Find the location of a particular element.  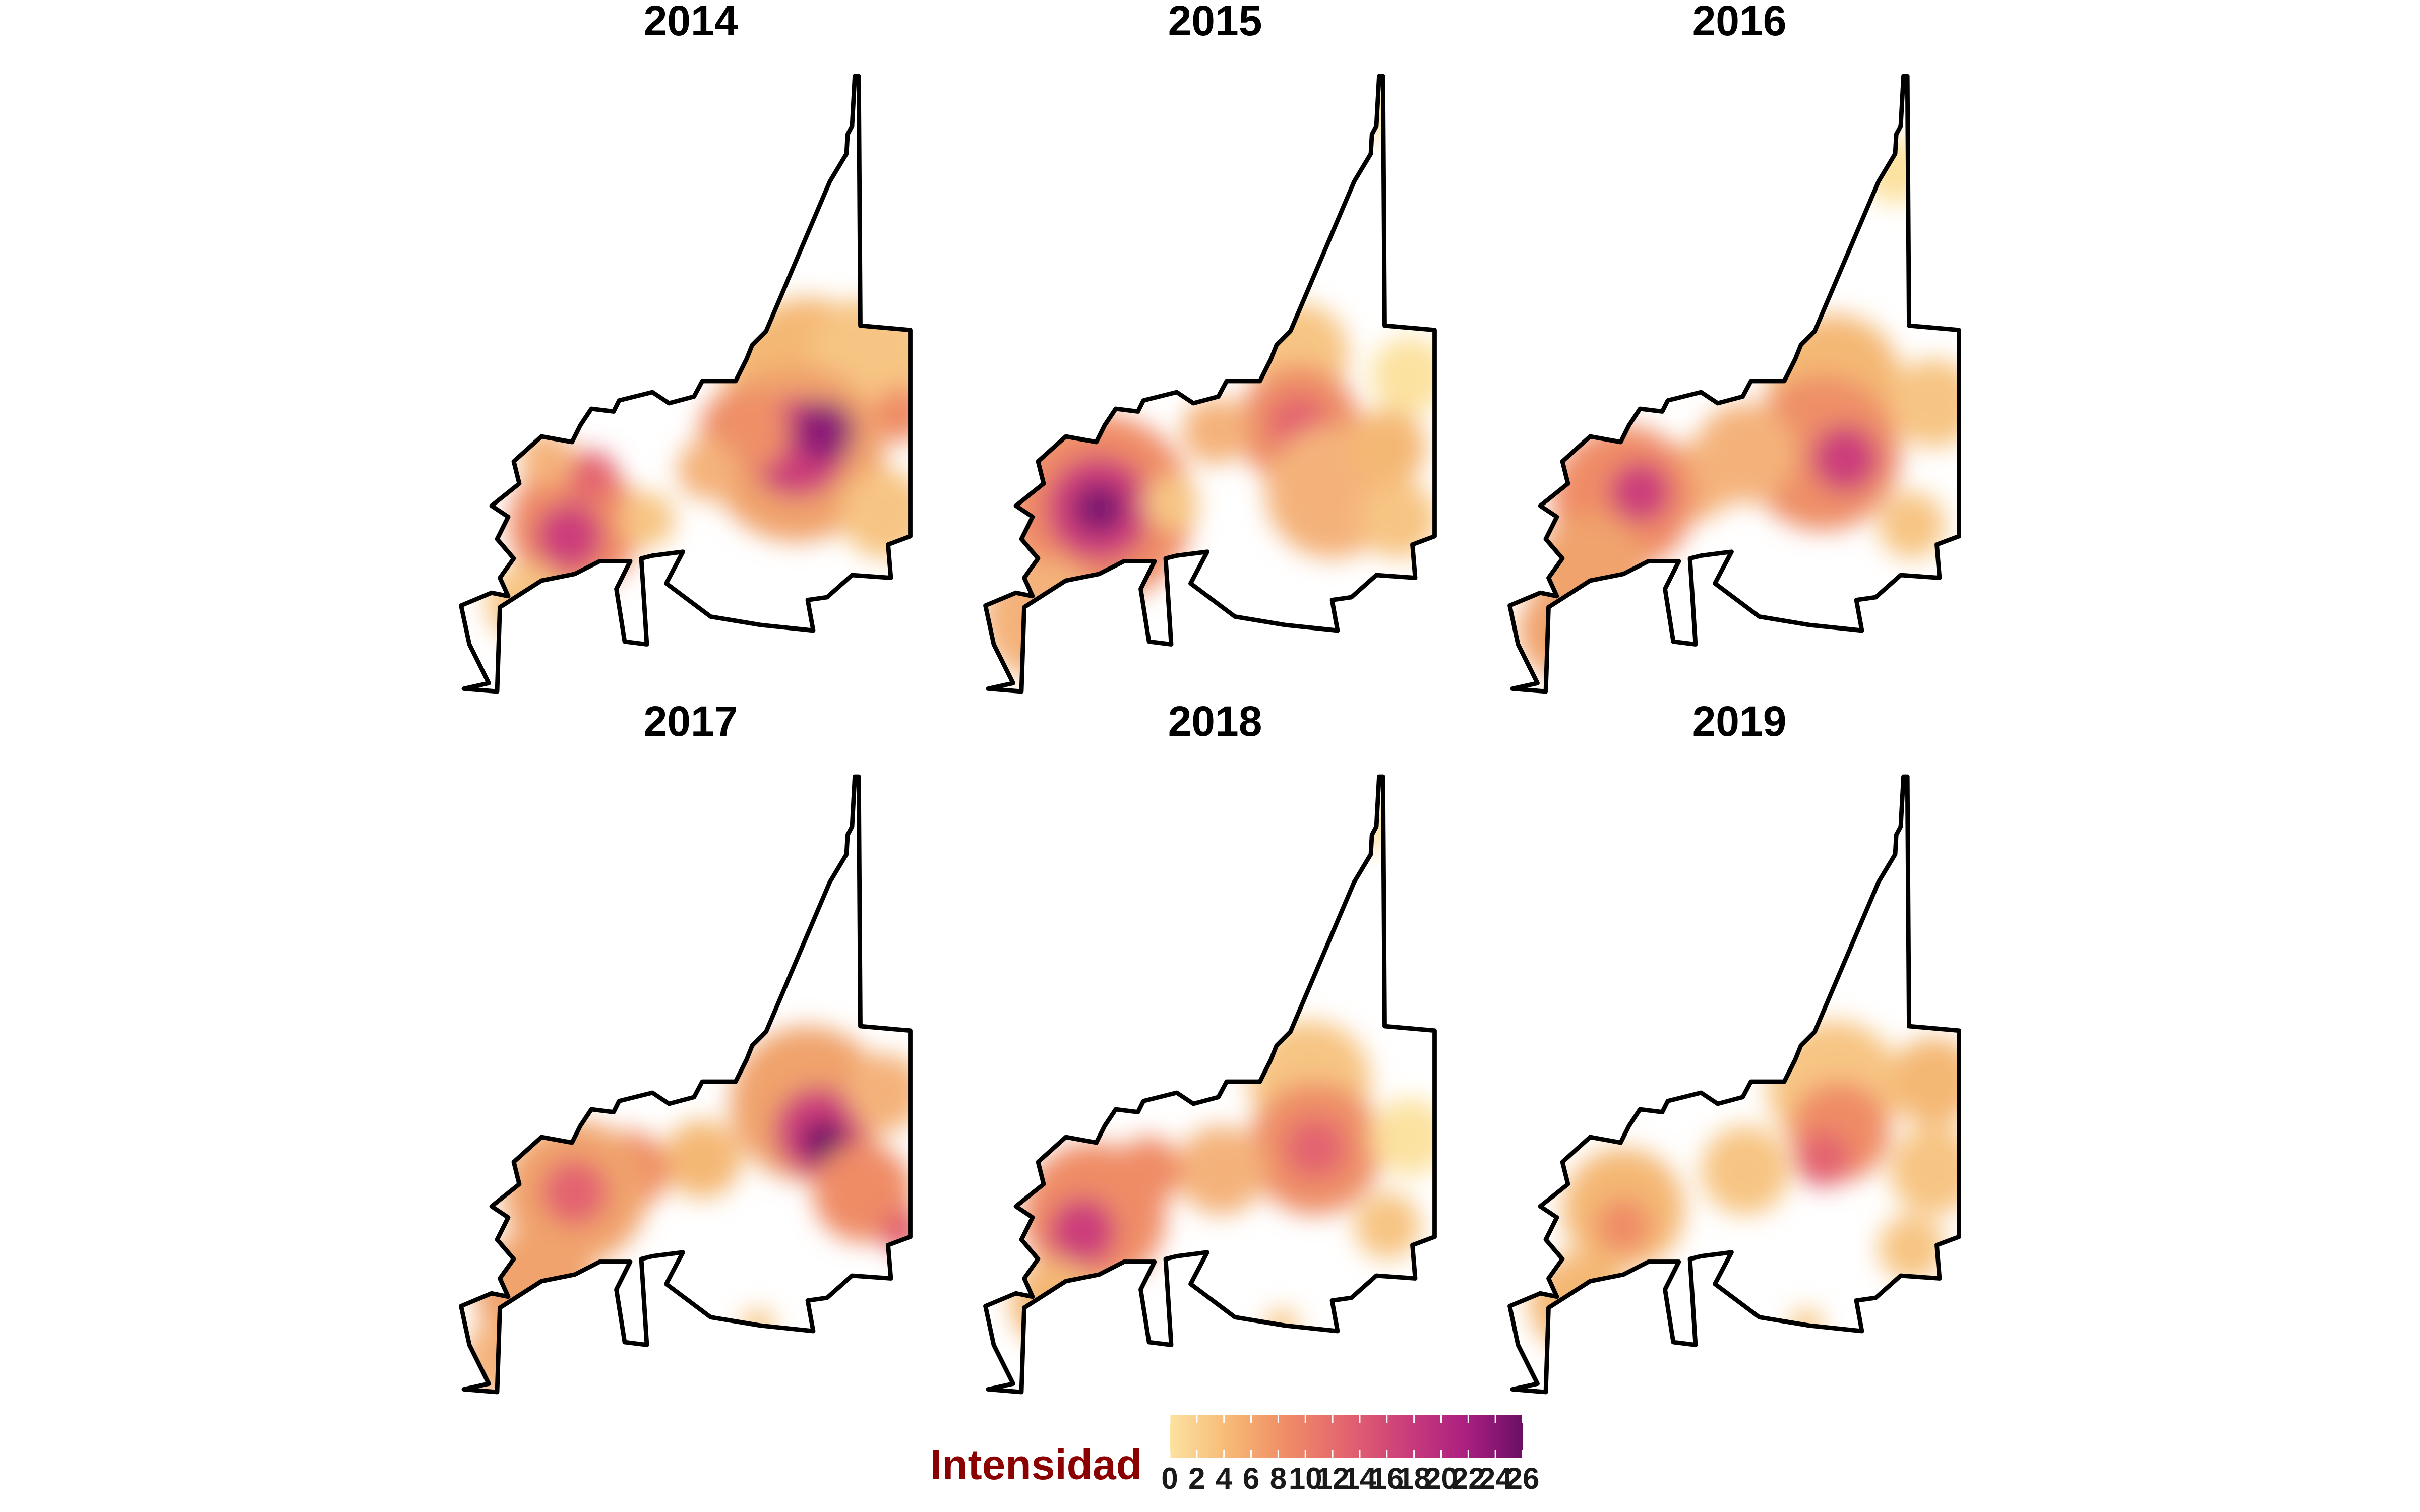

legend-colorbar is located at coordinates (1346, 1437).